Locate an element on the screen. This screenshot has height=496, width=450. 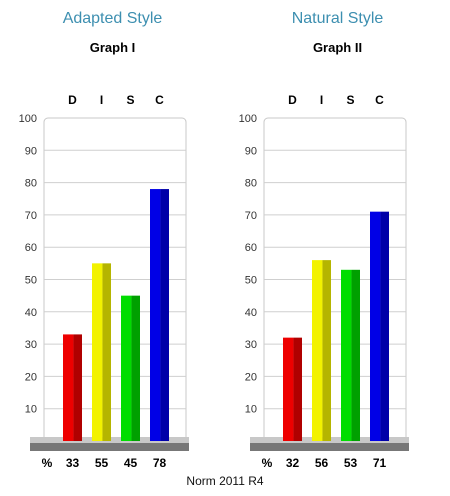
graph-ii-title: Graph II is located at coordinates (337, 47).